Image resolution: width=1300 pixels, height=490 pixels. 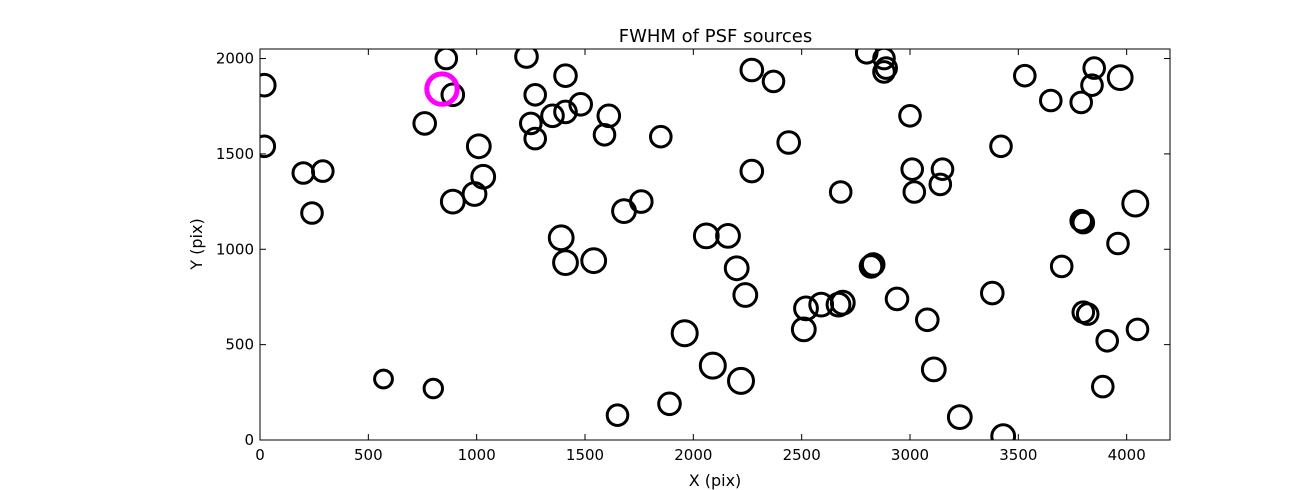 I want to click on highlight-source-marker, so click(x=442, y=89).